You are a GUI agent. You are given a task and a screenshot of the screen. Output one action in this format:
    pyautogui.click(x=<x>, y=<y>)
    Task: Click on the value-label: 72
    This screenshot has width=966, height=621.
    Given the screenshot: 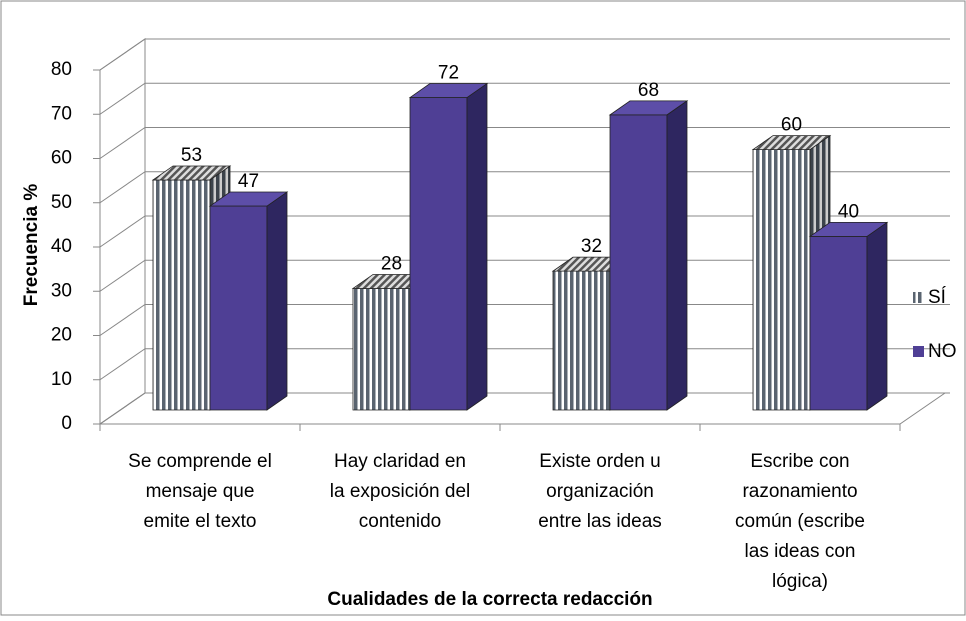 What is the action you would take?
    pyautogui.click(x=448, y=73)
    